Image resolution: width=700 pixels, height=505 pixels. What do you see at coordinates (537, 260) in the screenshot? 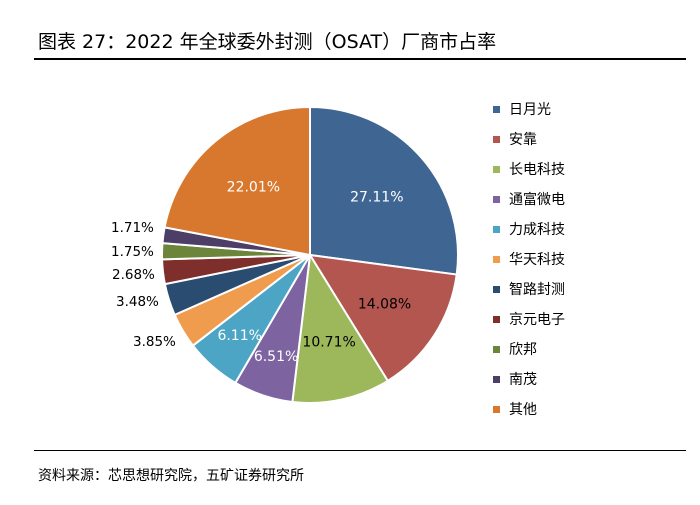
I see `legend-label: 华天科技` at bounding box center [537, 260].